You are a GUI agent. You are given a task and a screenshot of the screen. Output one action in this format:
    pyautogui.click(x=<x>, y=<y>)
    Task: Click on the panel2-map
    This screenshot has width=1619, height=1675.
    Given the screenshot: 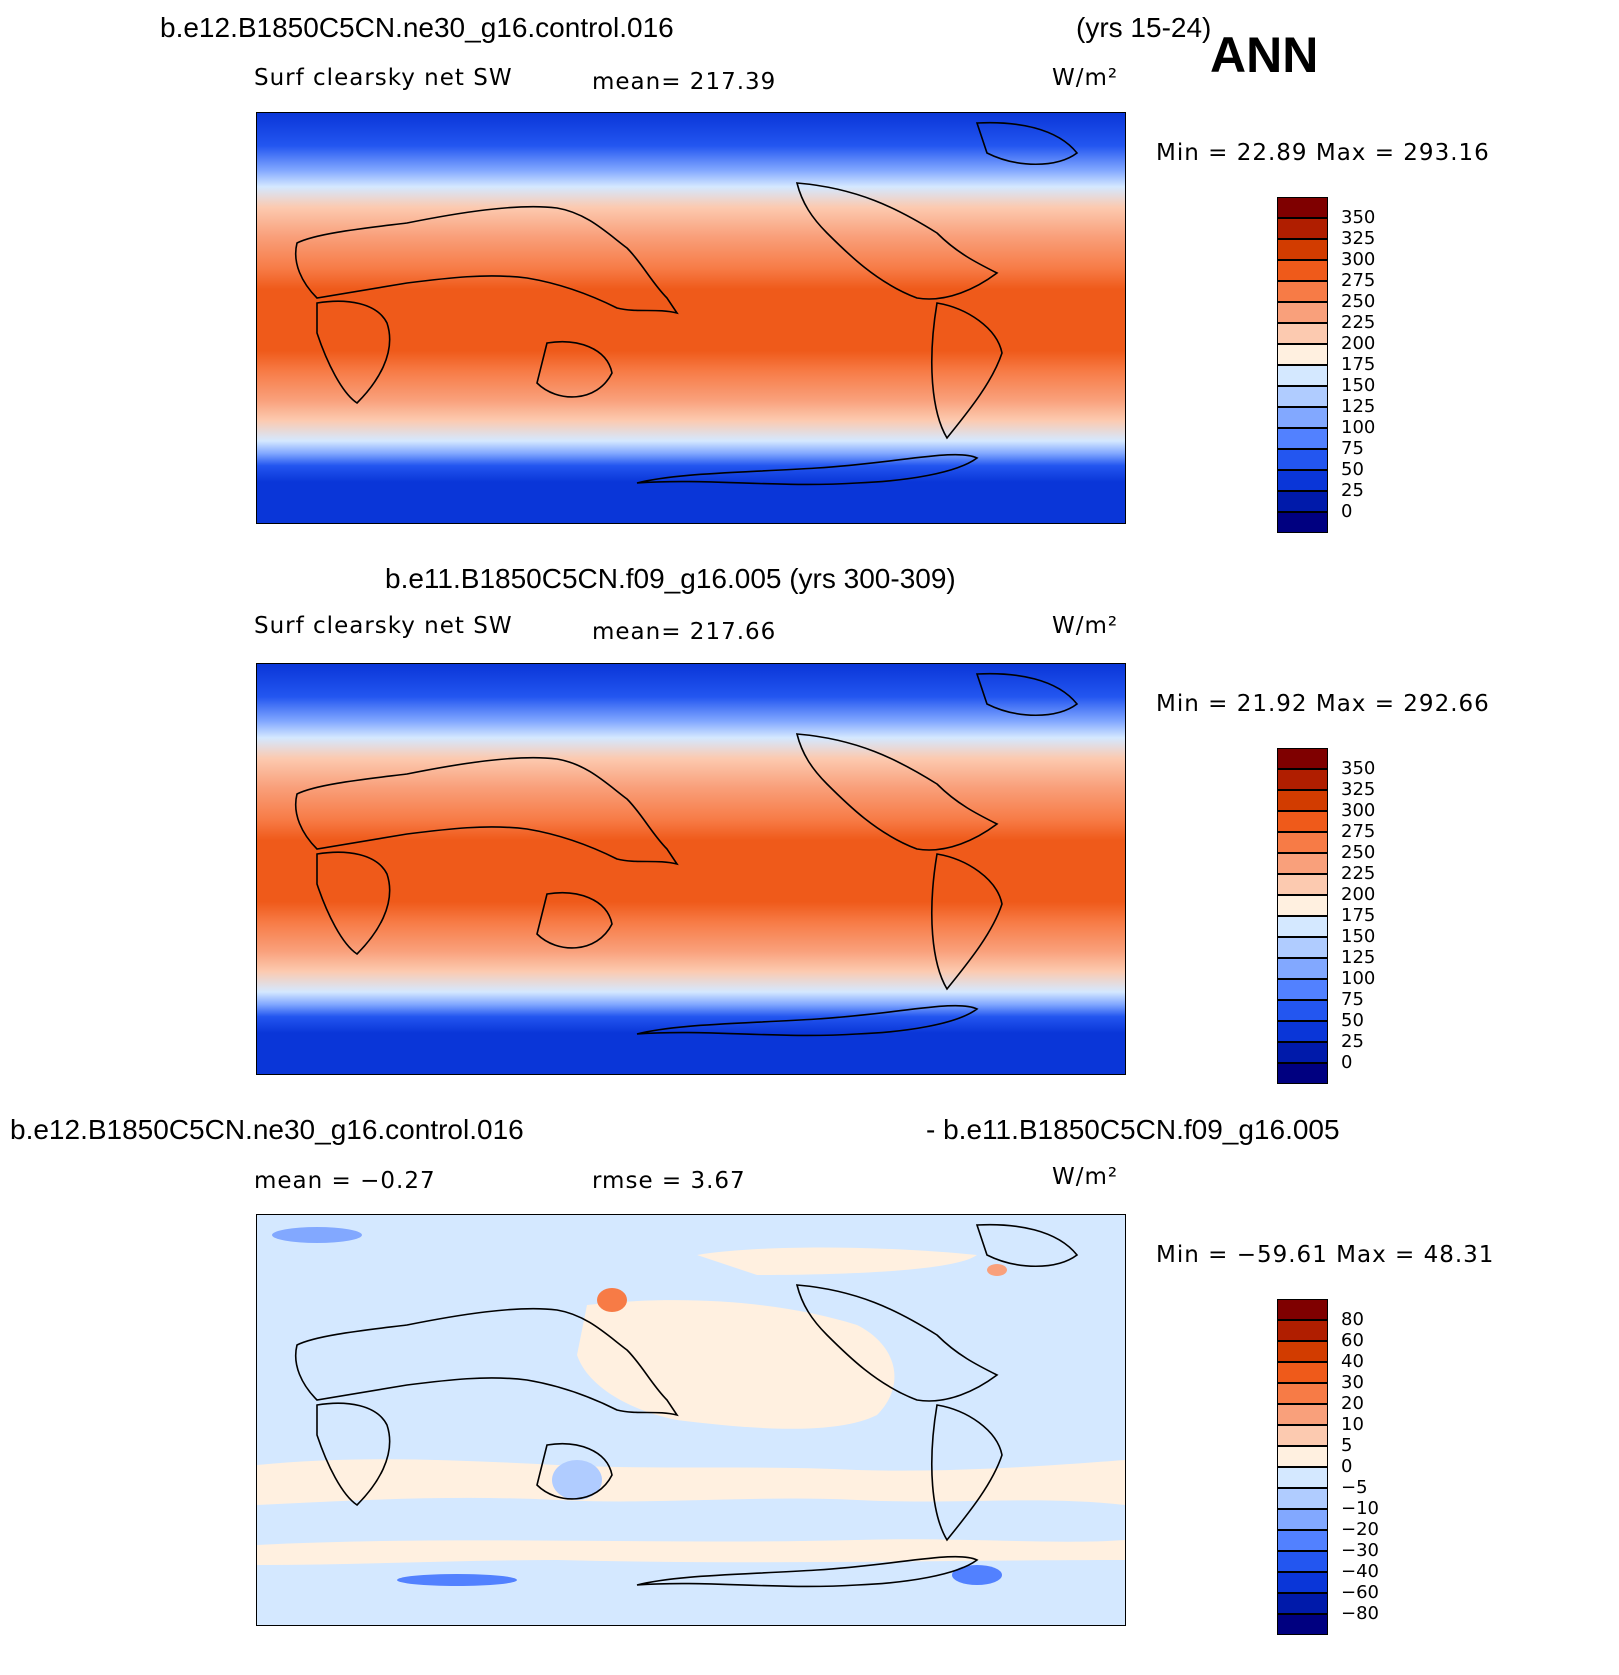 What is the action you would take?
    pyautogui.click(x=691, y=869)
    